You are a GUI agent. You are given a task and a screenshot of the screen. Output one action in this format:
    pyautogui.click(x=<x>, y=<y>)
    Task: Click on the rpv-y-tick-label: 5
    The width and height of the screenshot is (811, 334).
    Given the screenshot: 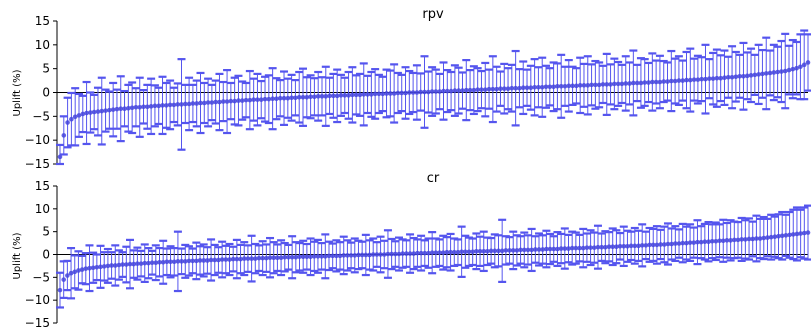 What is the action you would take?
    pyautogui.click(x=46, y=69)
    